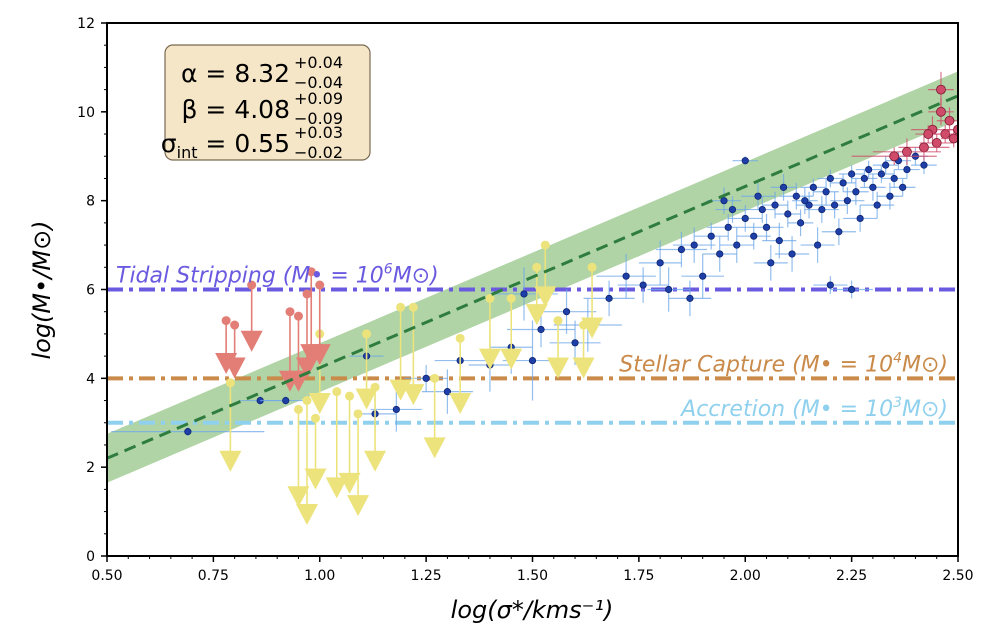  I want to click on x-tick-label: 2.00, so click(745, 576).